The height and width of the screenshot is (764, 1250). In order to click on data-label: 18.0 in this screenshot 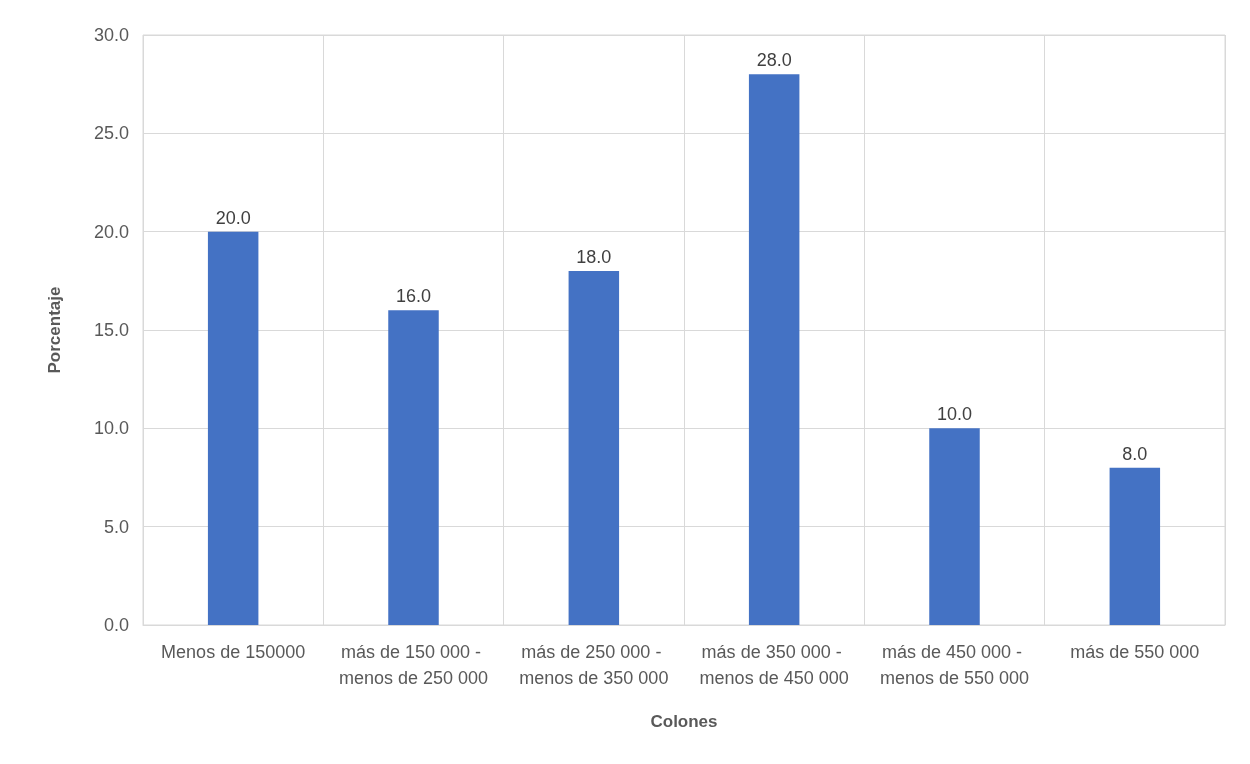, I will do `click(594, 257)`.